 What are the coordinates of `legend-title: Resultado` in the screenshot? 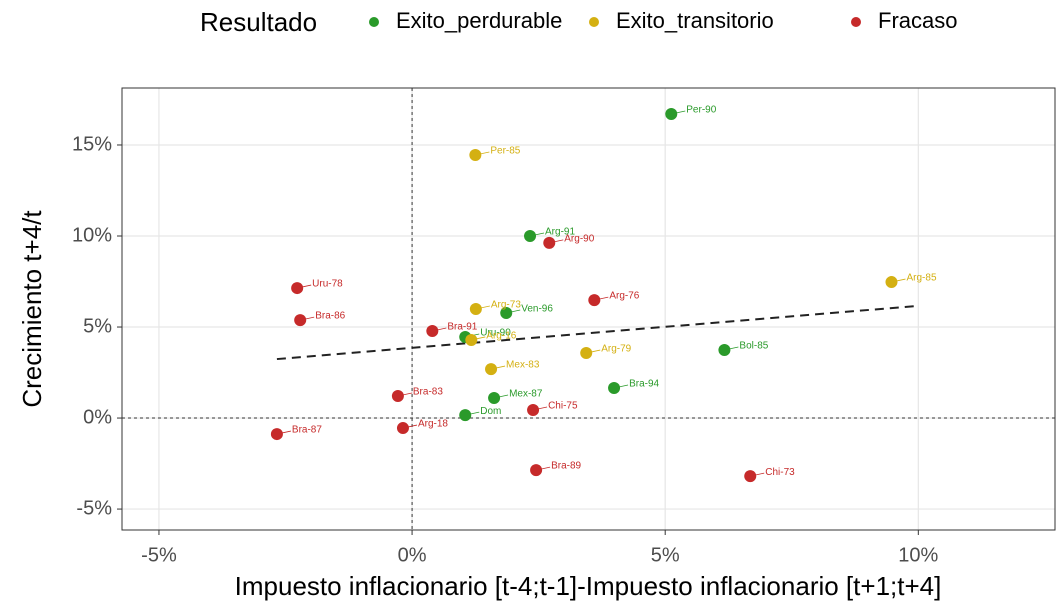 It's located at (258, 22).